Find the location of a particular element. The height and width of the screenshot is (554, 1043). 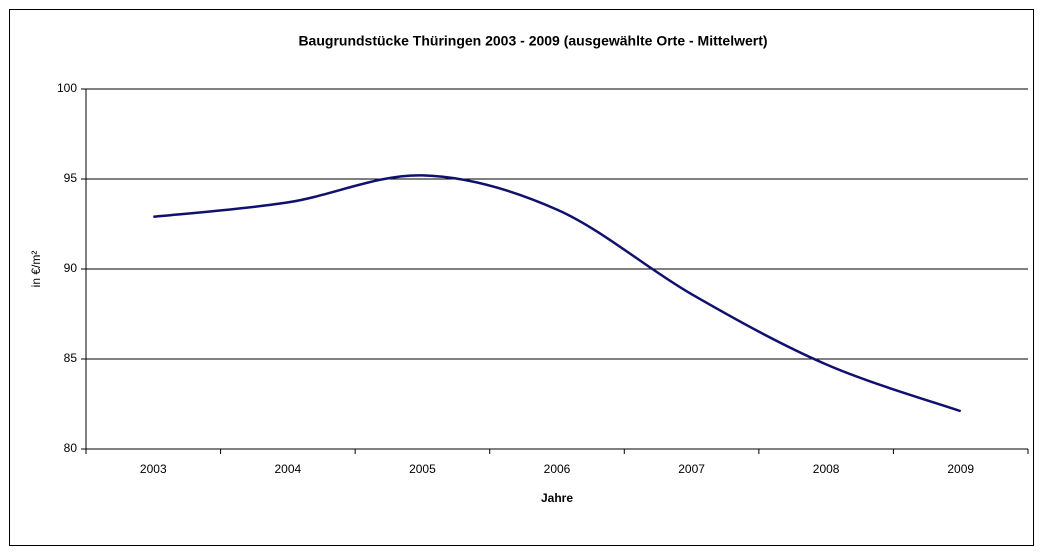

y-axis-title: in €/m² is located at coordinates (36, 269).